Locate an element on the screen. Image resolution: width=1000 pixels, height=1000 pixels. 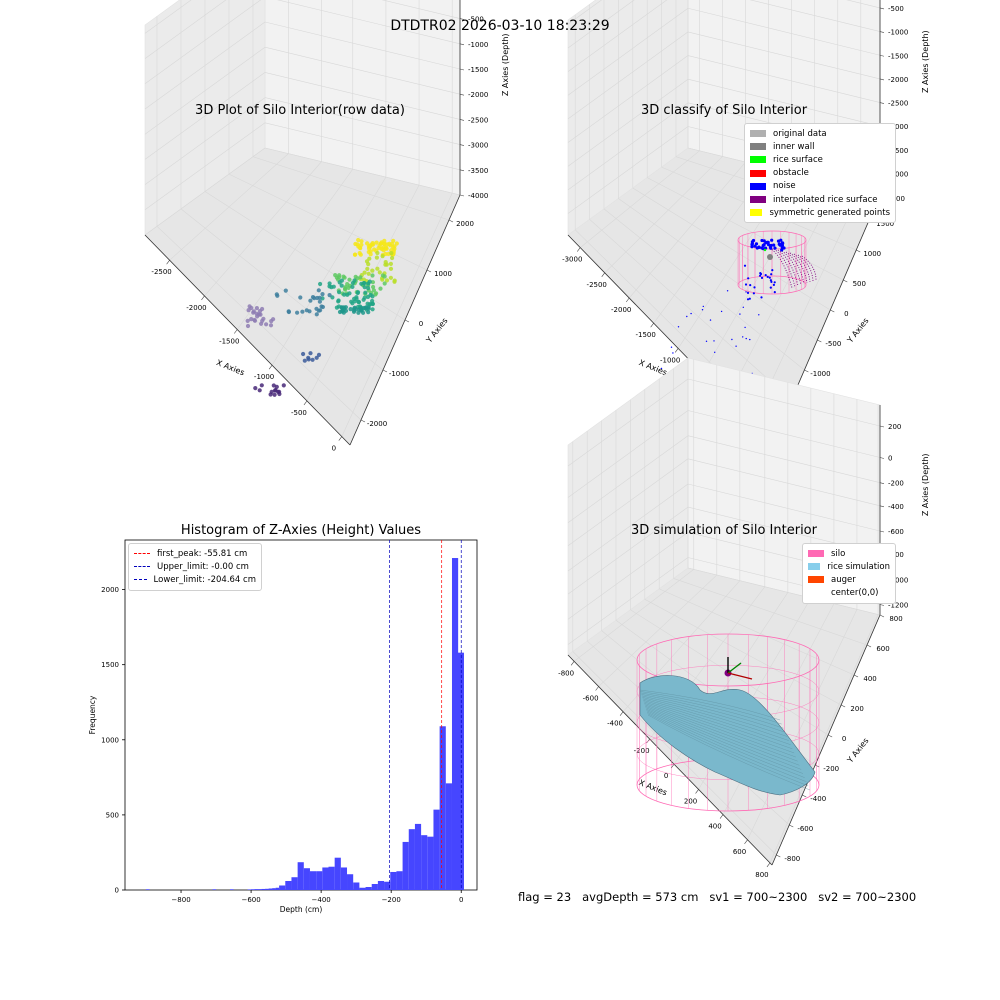
raw-tick-z is located at coordinates (462, 44).